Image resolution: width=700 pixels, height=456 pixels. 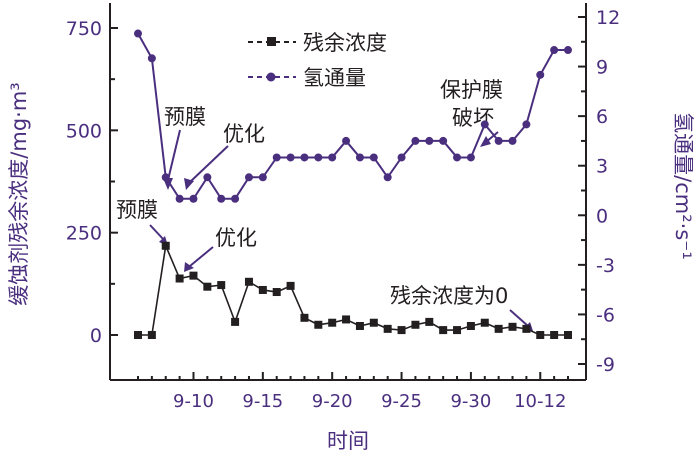 What do you see at coordinates (605, 315) in the screenshot?
I see `y-right-tick-label: -6` at bounding box center [605, 315].